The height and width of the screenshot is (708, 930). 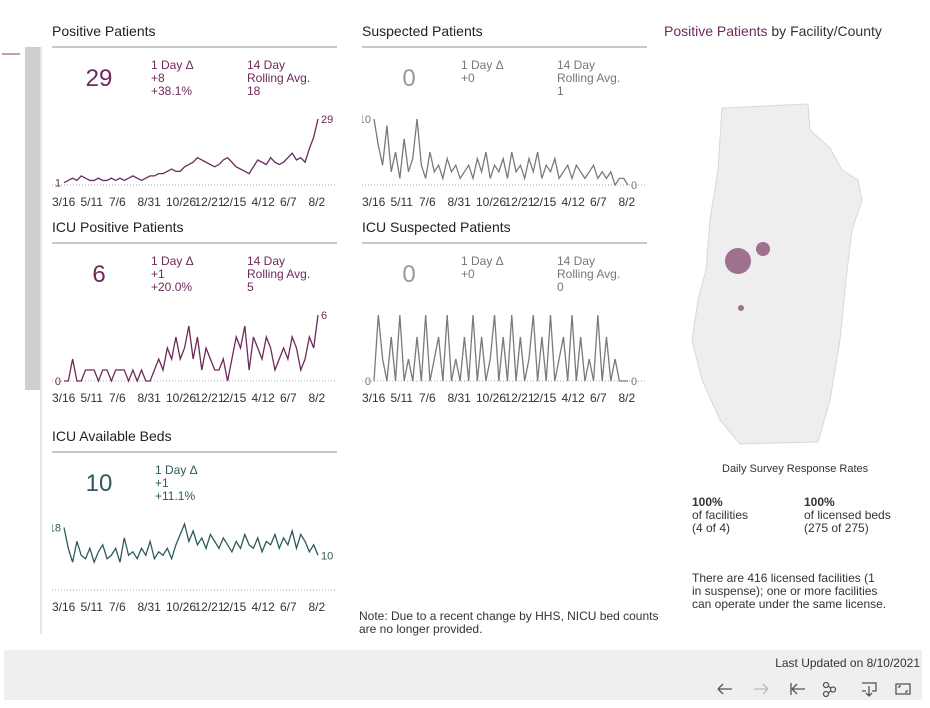 What do you see at coordinates (99, 78) in the screenshot?
I see `big-value: 29` at bounding box center [99, 78].